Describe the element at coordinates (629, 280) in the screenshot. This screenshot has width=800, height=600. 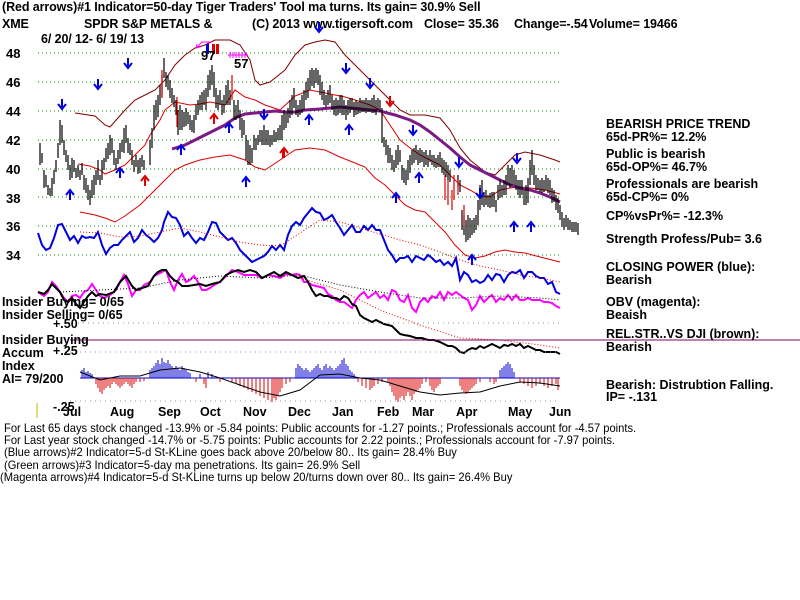
I see `closing-power-value: Bearish` at that location.